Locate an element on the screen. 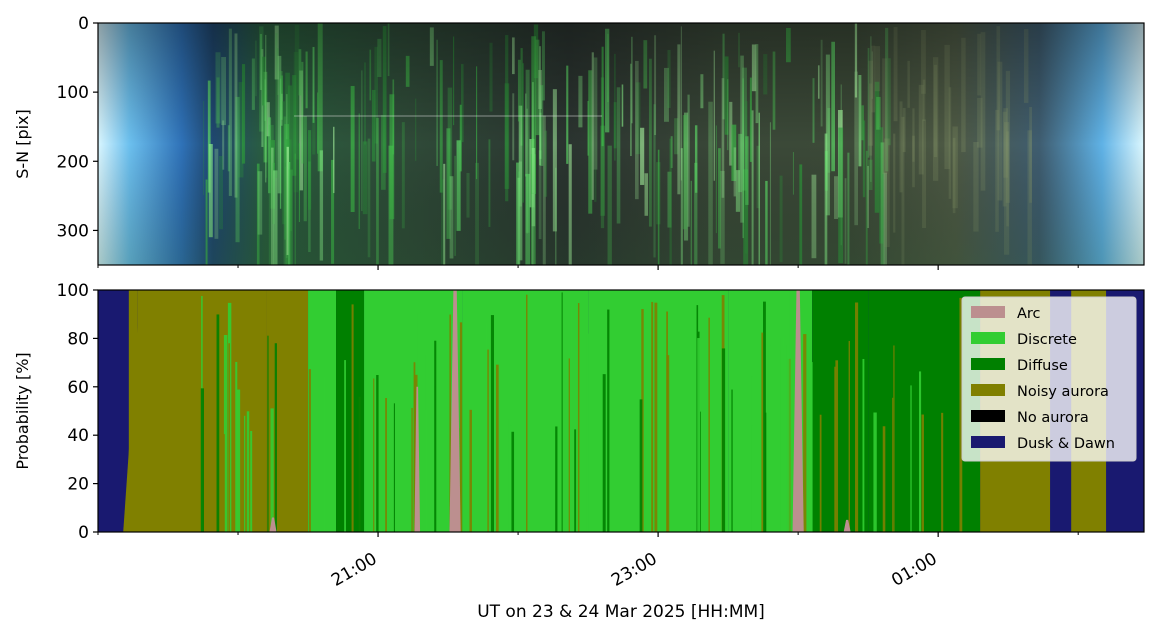 This screenshot has width=1158, height=638. probability-x-tick-label: 21:00 is located at coordinates (354, 570).